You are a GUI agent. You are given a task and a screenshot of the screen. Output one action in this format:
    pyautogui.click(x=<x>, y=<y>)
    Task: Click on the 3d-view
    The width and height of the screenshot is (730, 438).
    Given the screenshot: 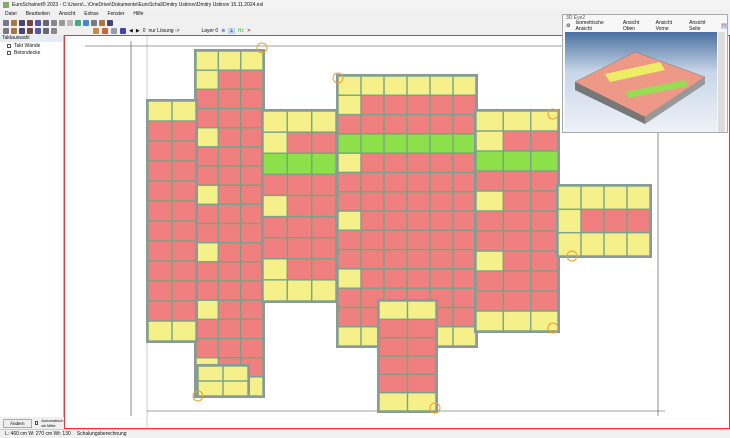 What is the action you would take?
    pyautogui.click(x=641, y=82)
    